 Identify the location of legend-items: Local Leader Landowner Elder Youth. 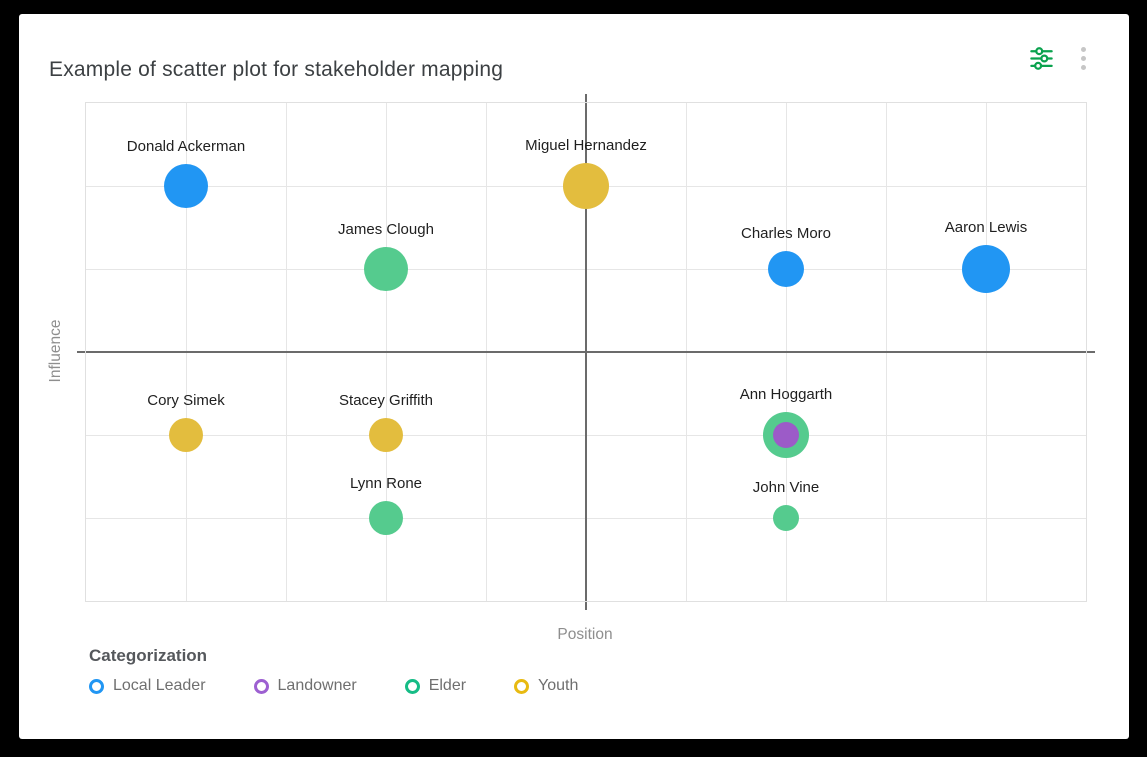
(333, 686).